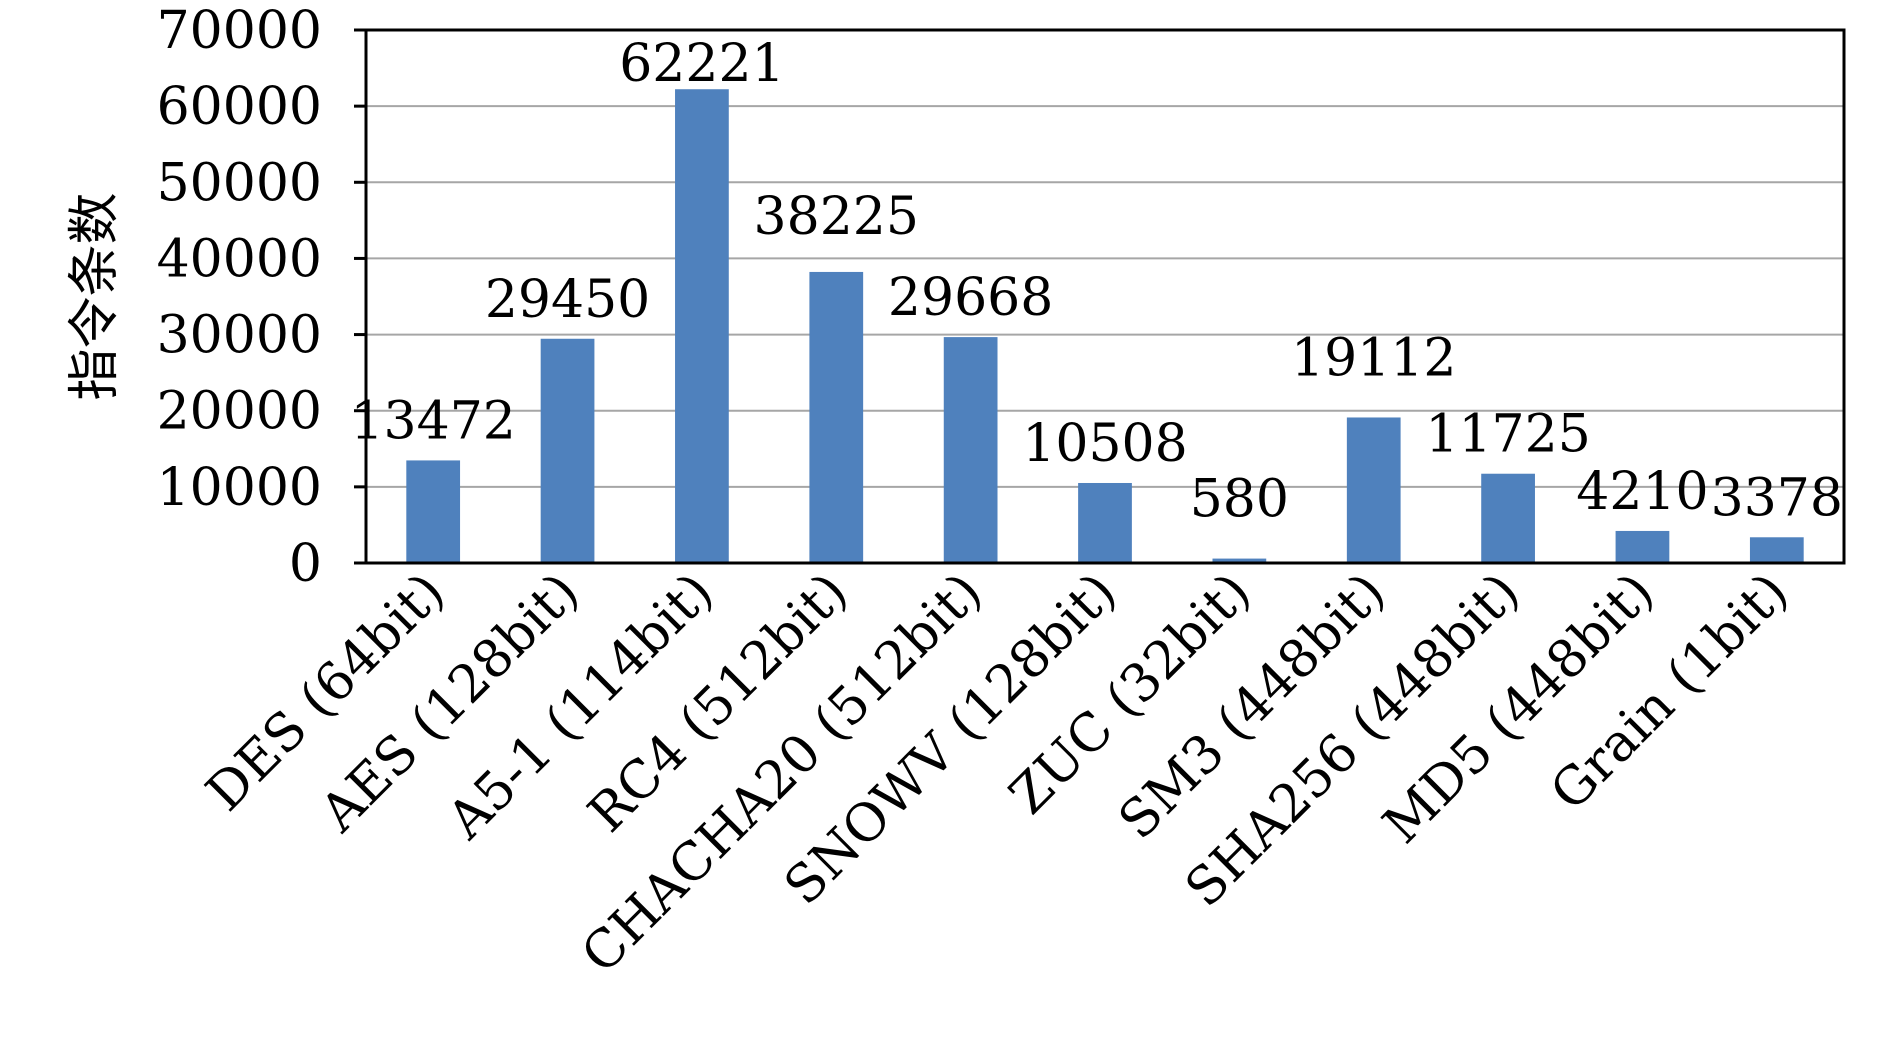 This screenshot has width=1890, height=1059. I want to click on y-tick-label: 20000, so click(239, 412).